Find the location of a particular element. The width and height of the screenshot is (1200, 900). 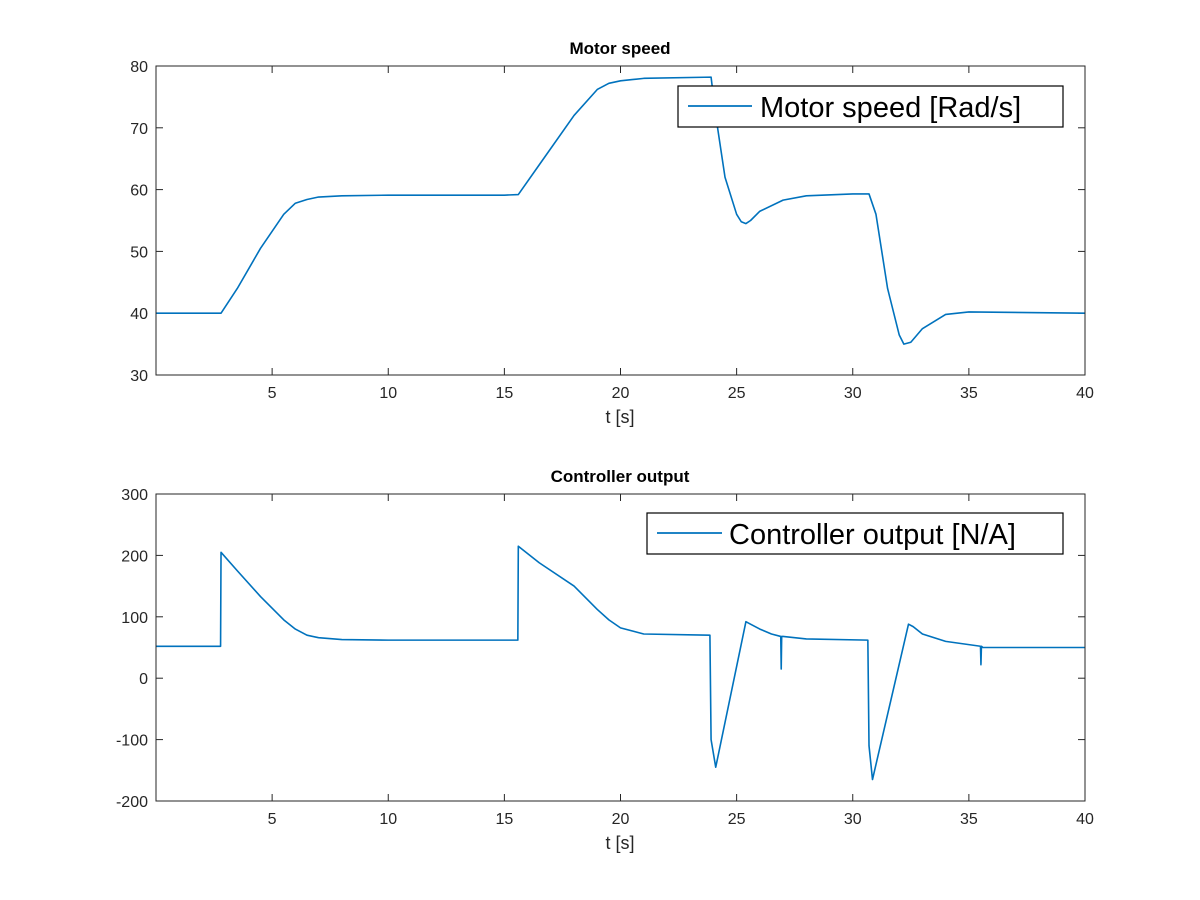

controller-output-x-tick-label: 20 is located at coordinates (621, 819).